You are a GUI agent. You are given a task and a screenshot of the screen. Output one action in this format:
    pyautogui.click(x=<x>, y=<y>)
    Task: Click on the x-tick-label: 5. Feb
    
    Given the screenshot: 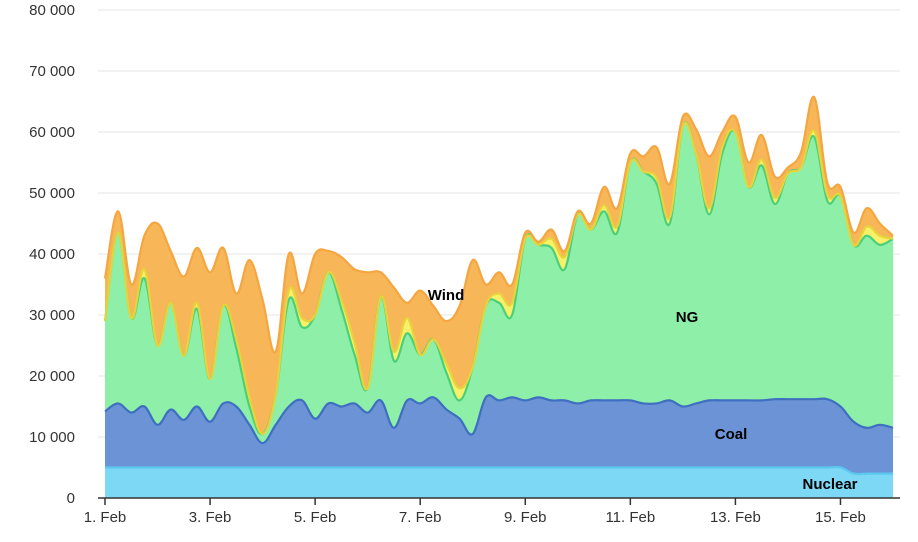 What is the action you would take?
    pyautogui.click(x=315, y=517)
    